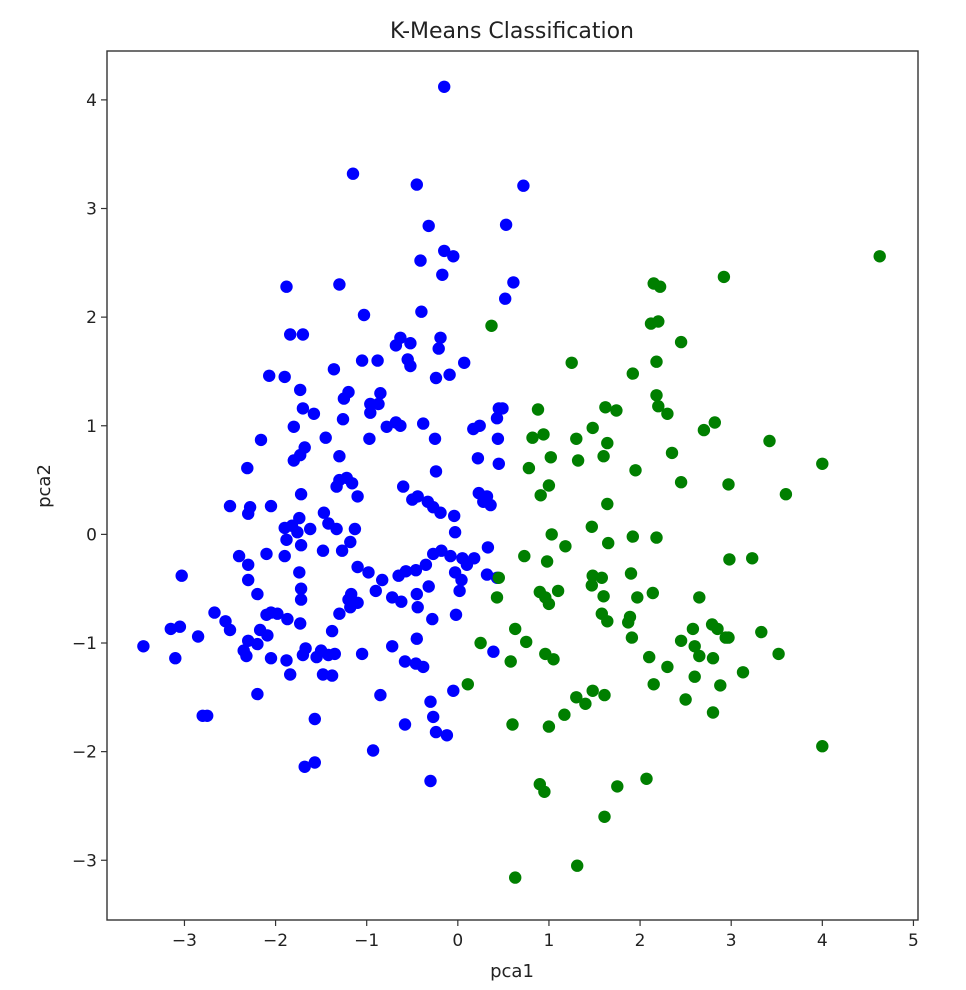  What do you see at coordinates (91, 210) in the screenshot?
I see `y-tick-label: 3` at bounding box center [91, 210].